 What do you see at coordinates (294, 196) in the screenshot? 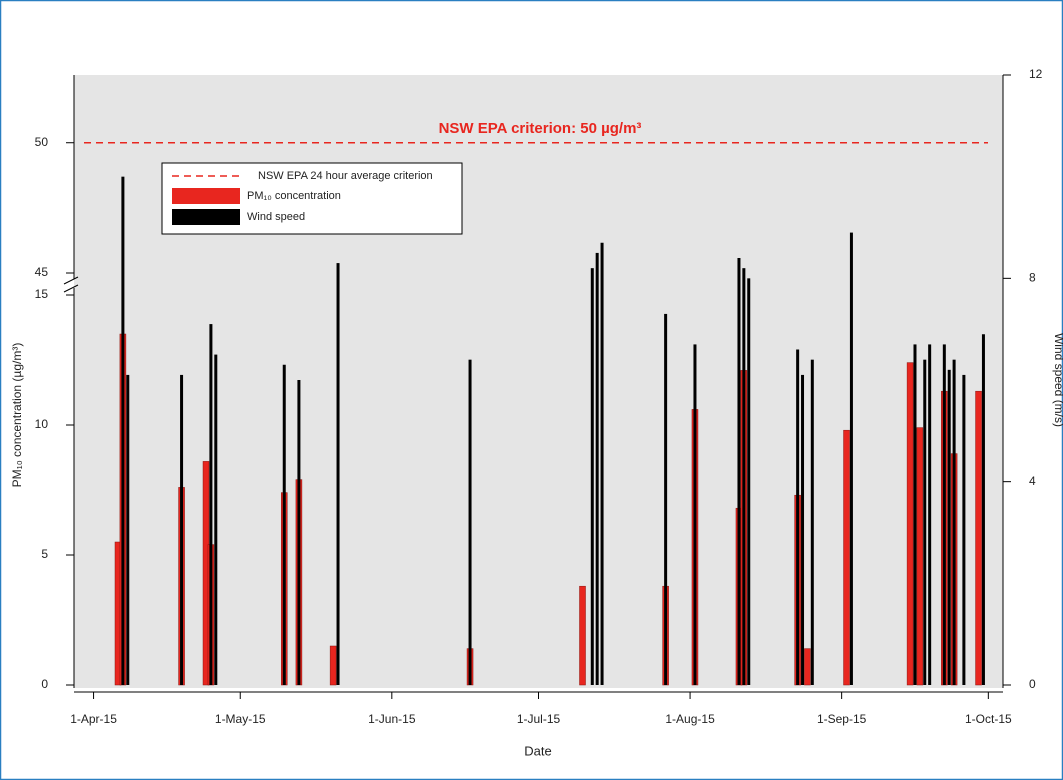
I see `legend-label: PM₁₀ concentration` at bounding box center [294, 196].